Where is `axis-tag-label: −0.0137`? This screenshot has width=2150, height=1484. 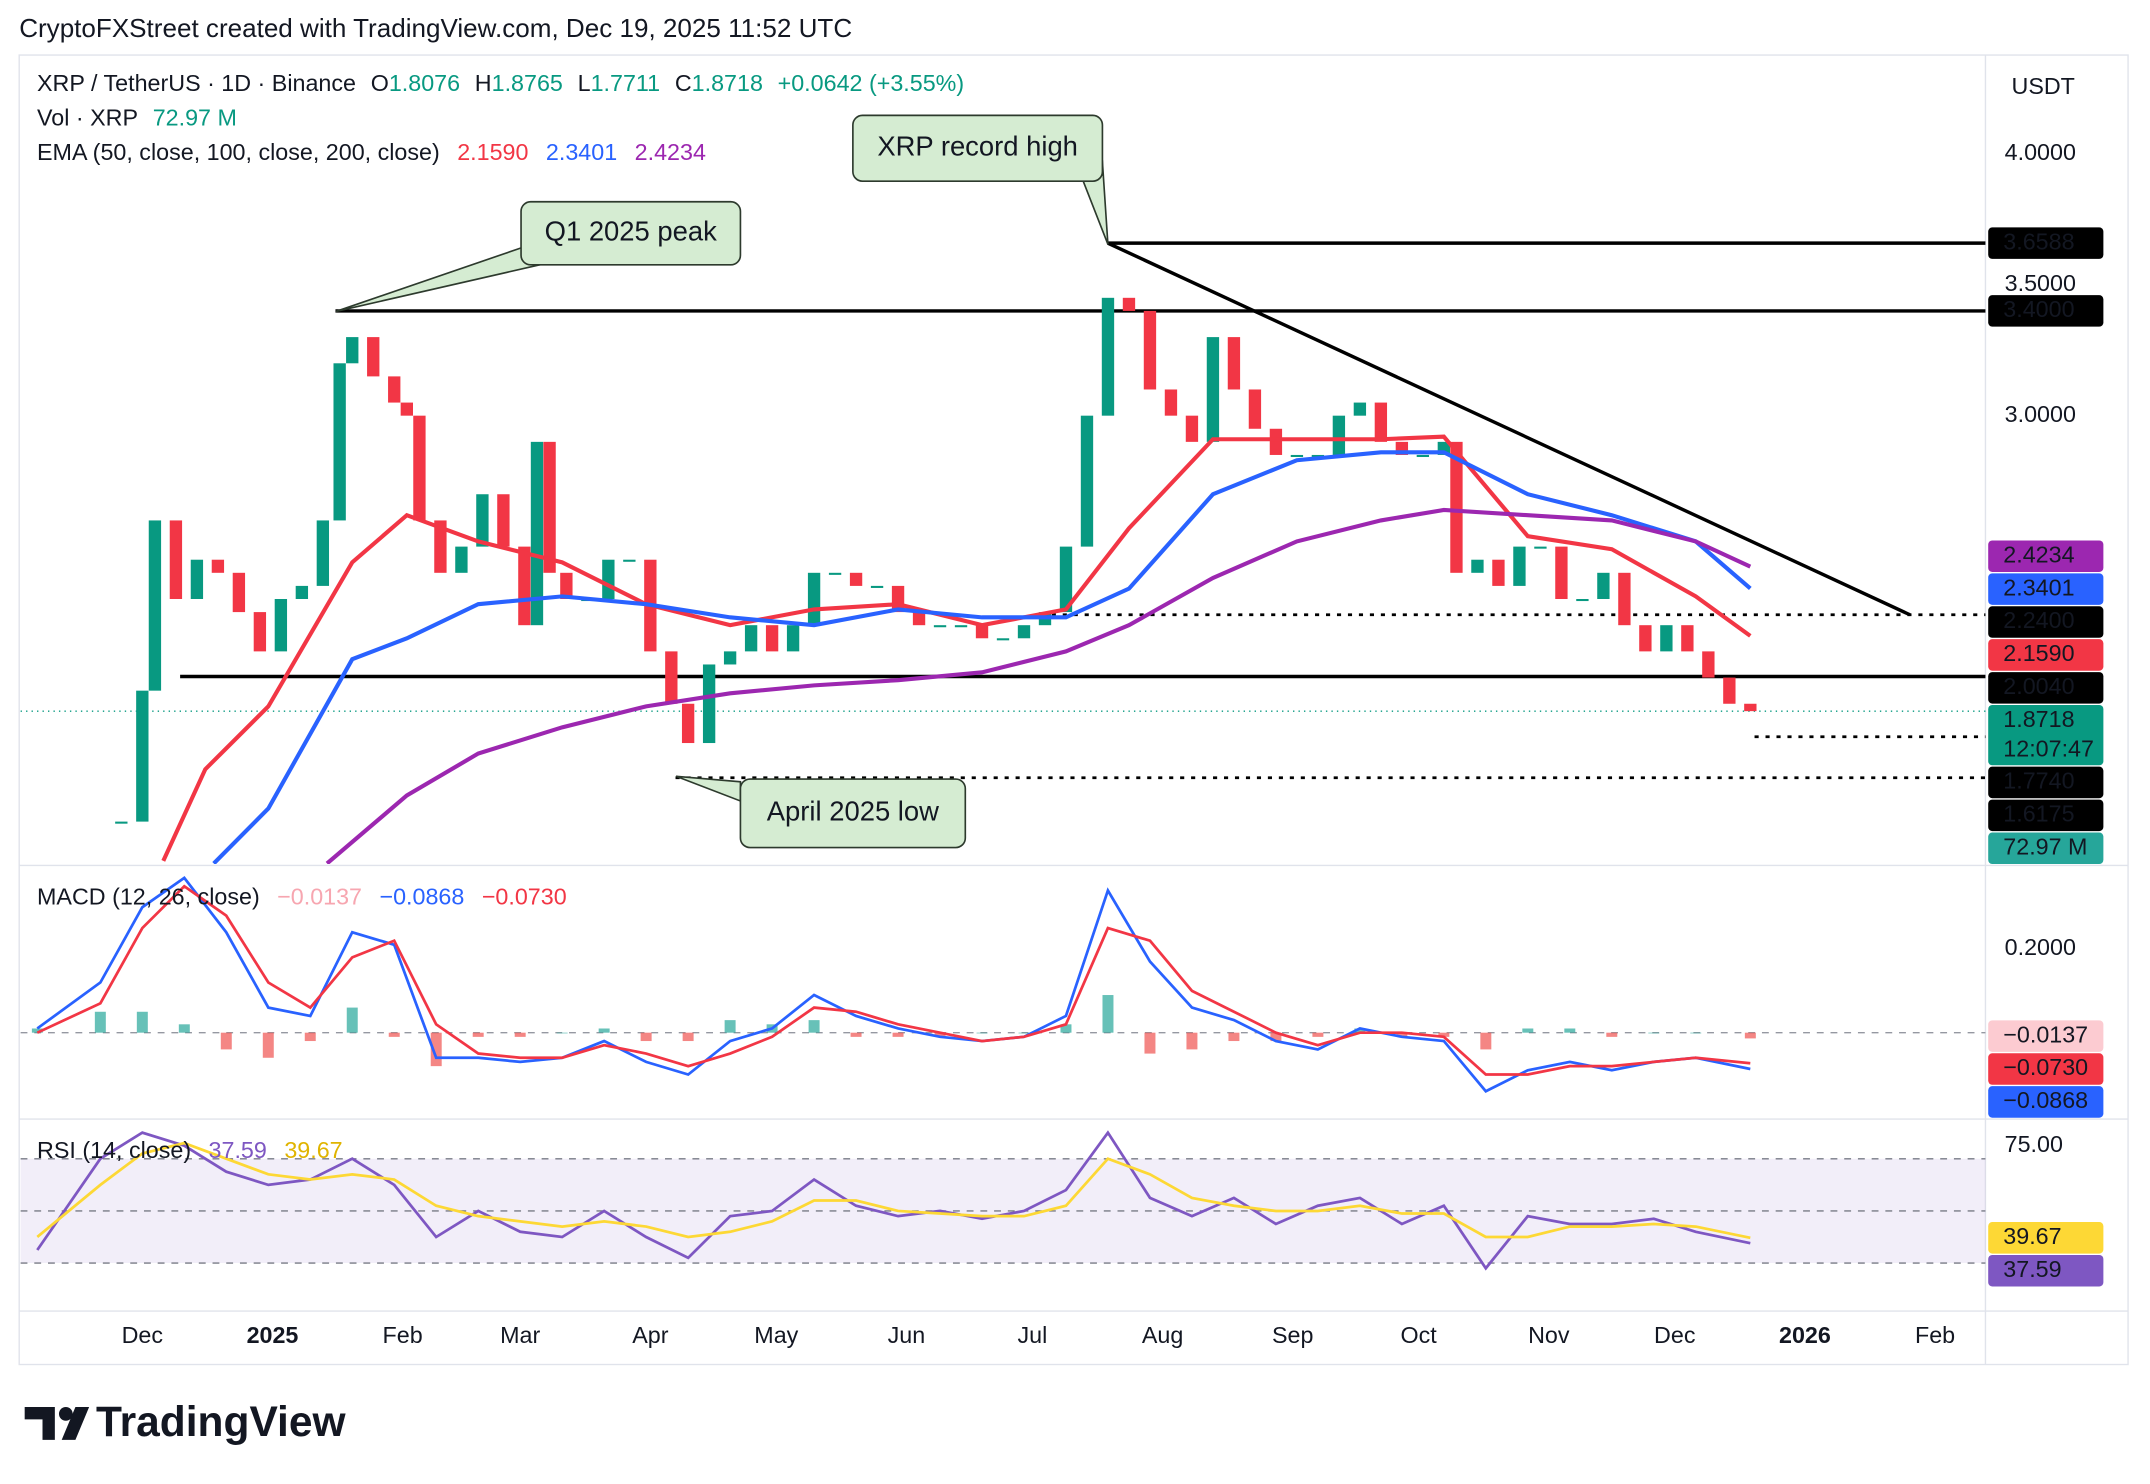
axis-tag-label: −0.0137 is located at coordinates (2045, 1034).